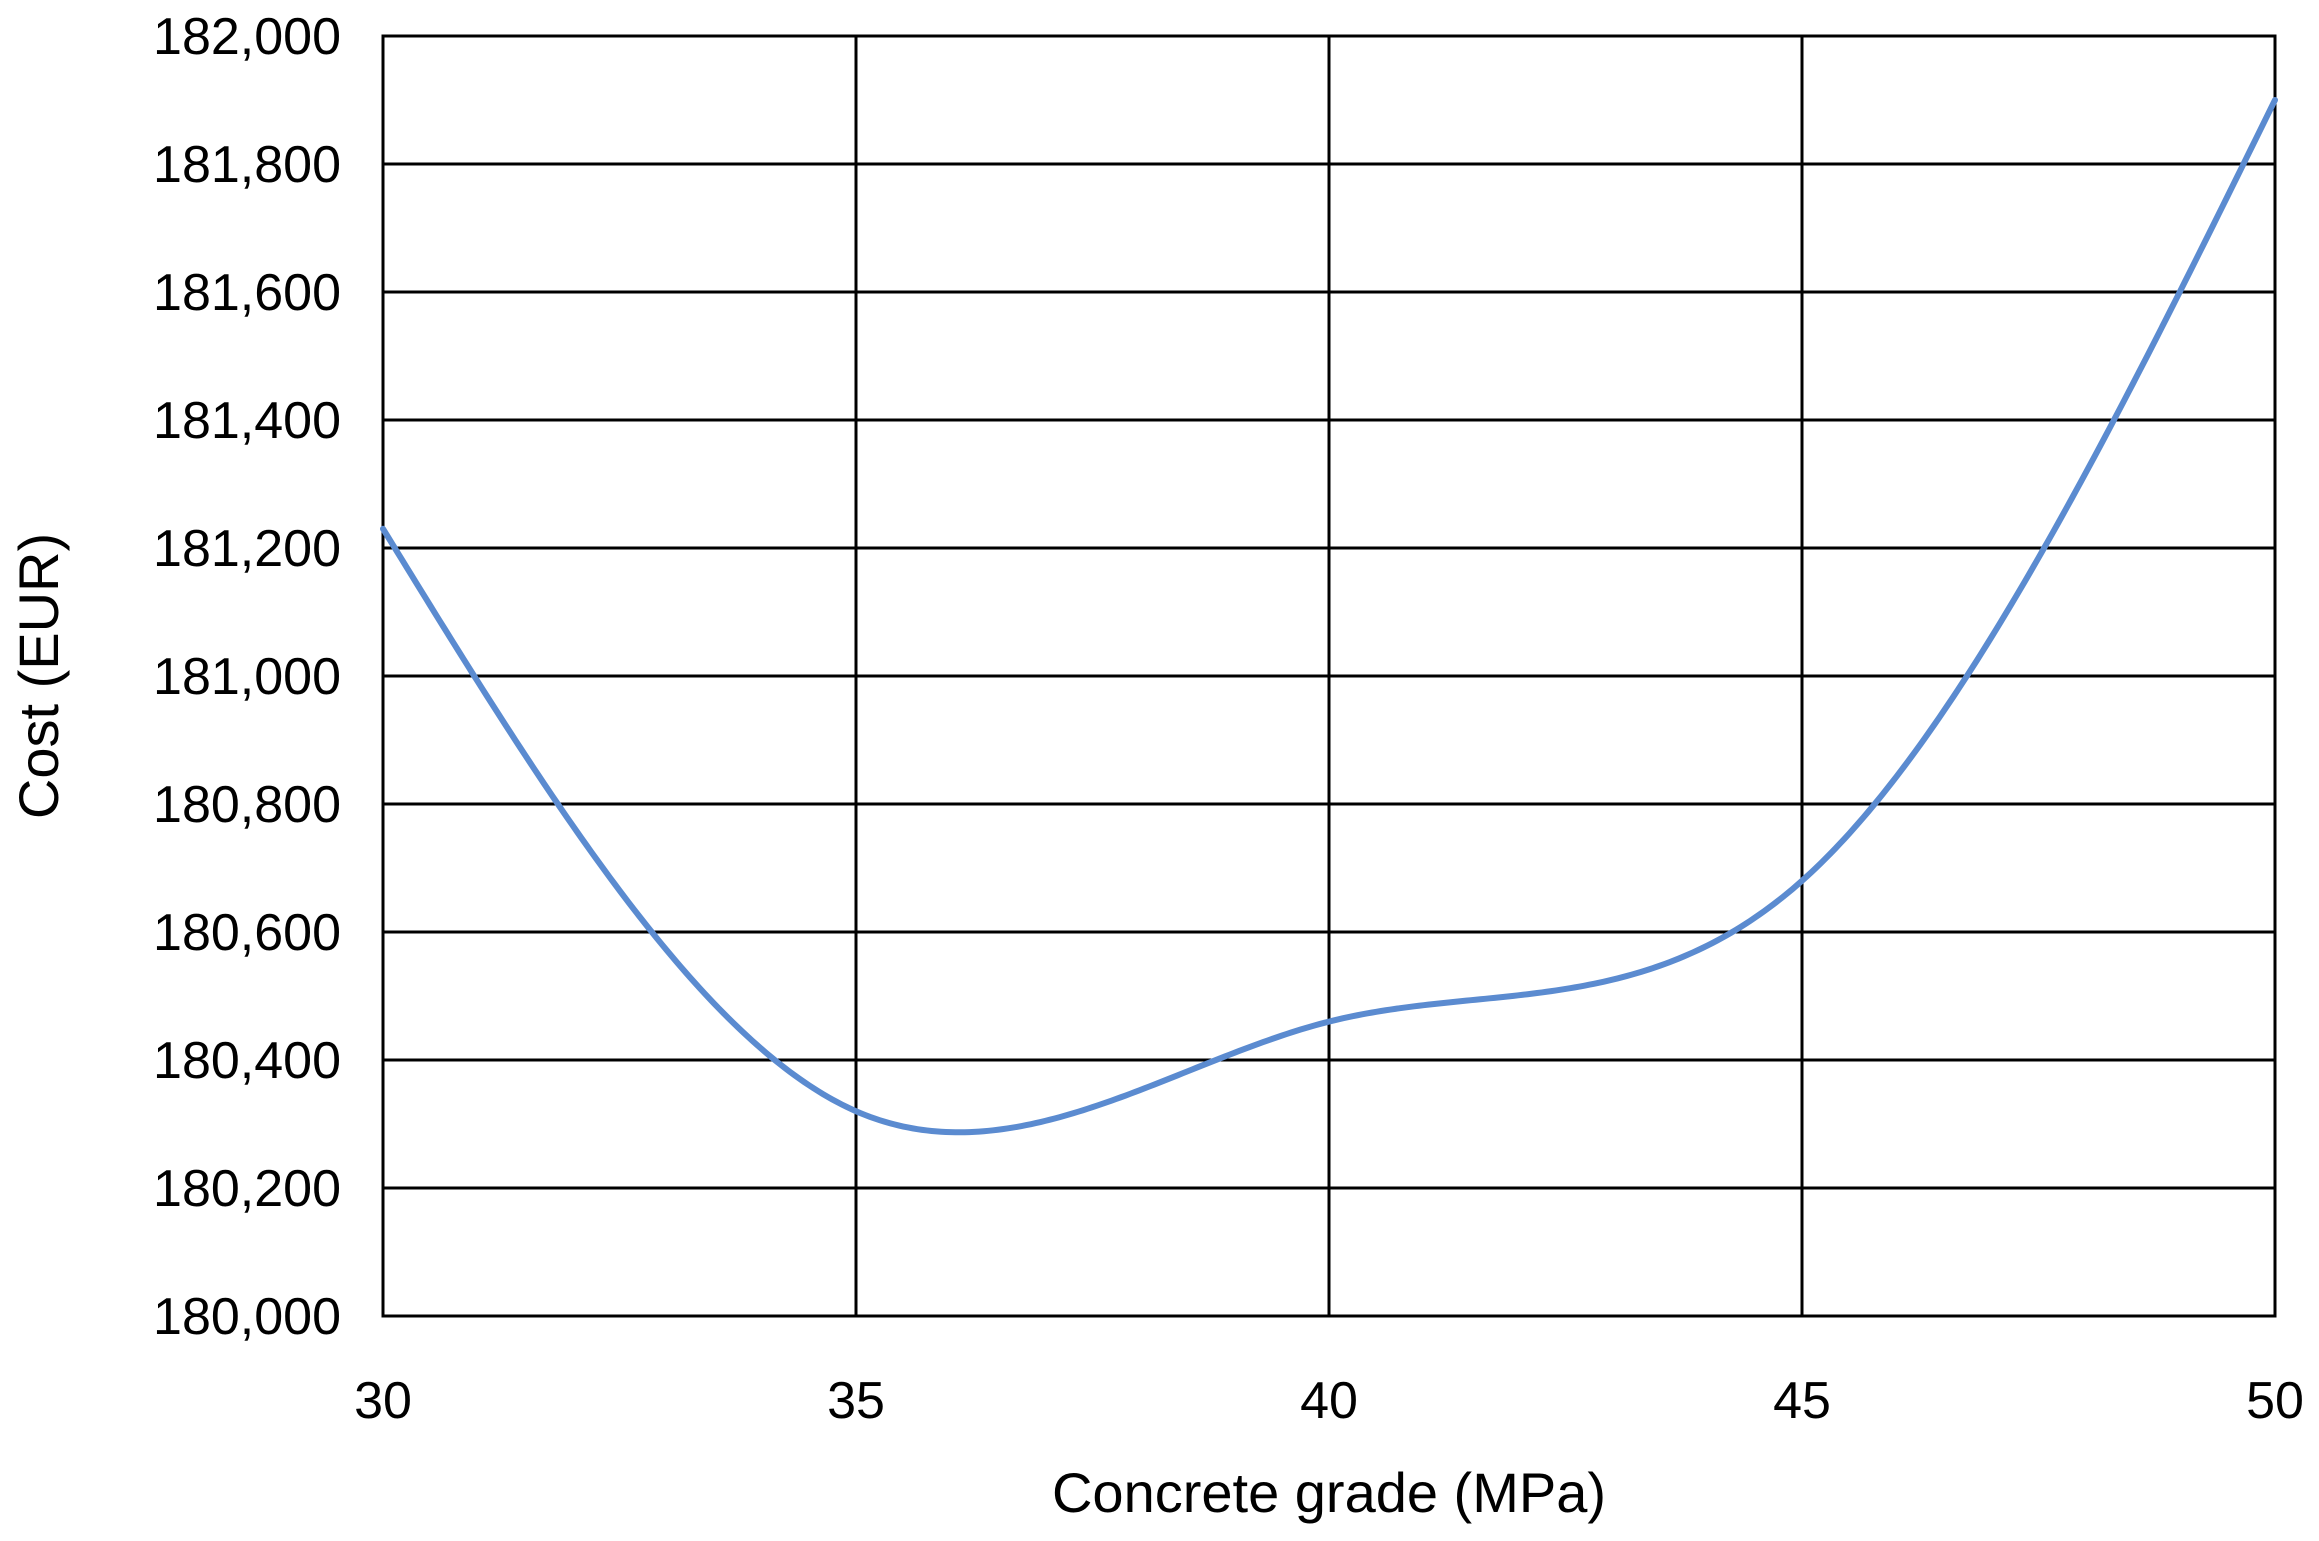 The width and height of the screenshot is (2319, 1541). I want to click on y-tick-label: 180,600, so click(247, 933).